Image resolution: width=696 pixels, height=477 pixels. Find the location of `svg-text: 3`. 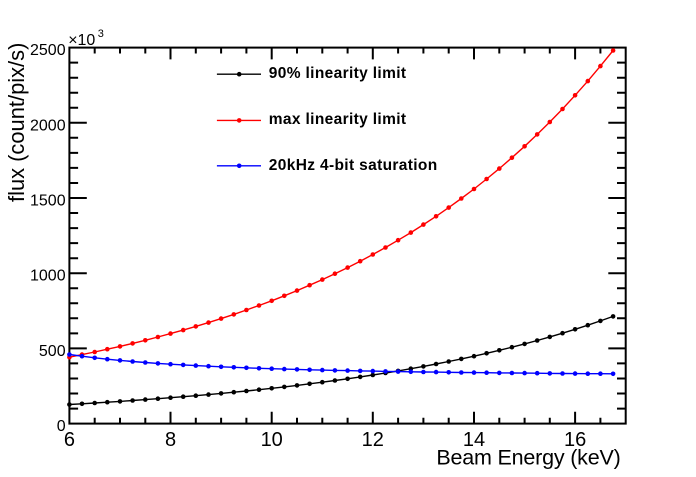

svg-text: 3 is located at coordinates (101, 34).